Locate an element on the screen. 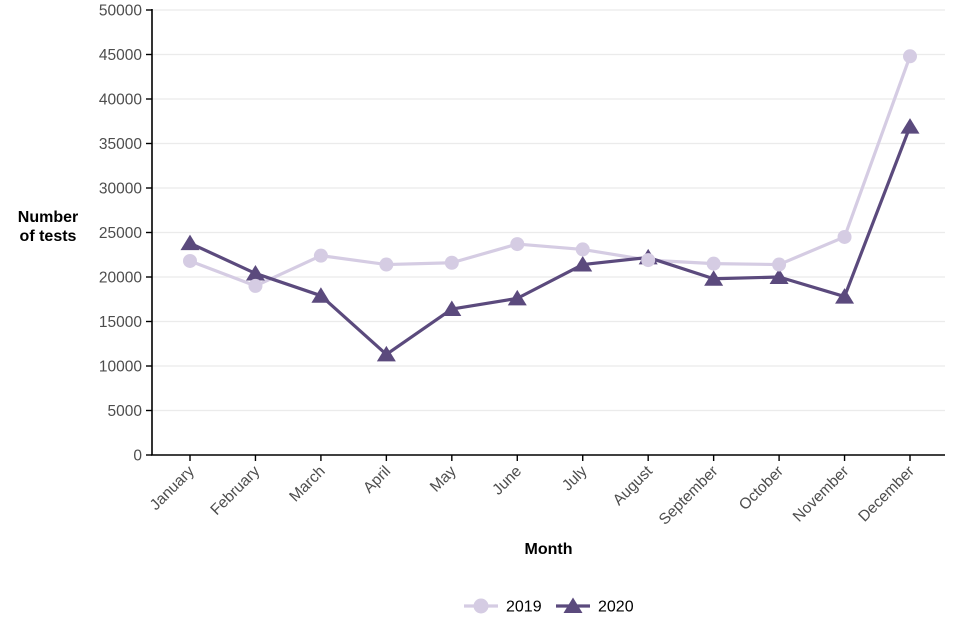 The width and height of the screenshot is (960, 640). point-2020-March is located at coordinates (321, 295).